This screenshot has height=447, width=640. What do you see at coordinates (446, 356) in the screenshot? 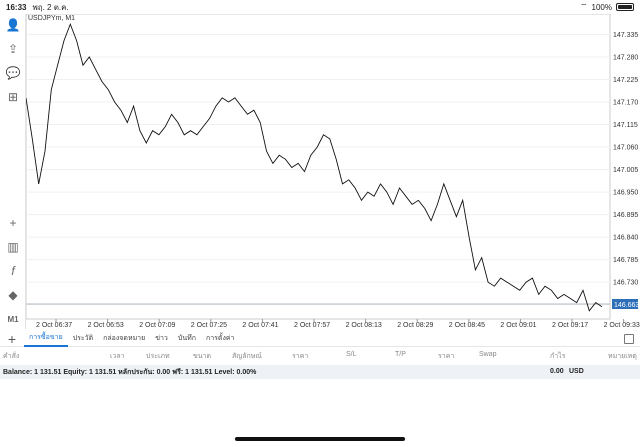
I see `col-price-current: ราคา` at bounding box center [446, 356].